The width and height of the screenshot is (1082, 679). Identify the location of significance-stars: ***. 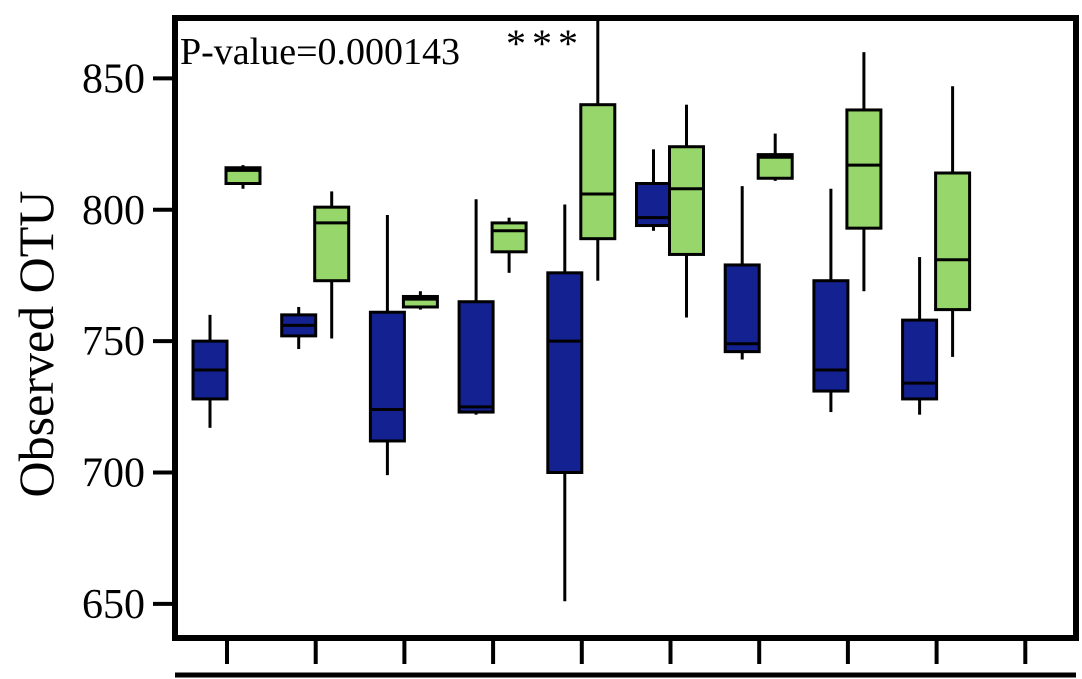
(545, 43).